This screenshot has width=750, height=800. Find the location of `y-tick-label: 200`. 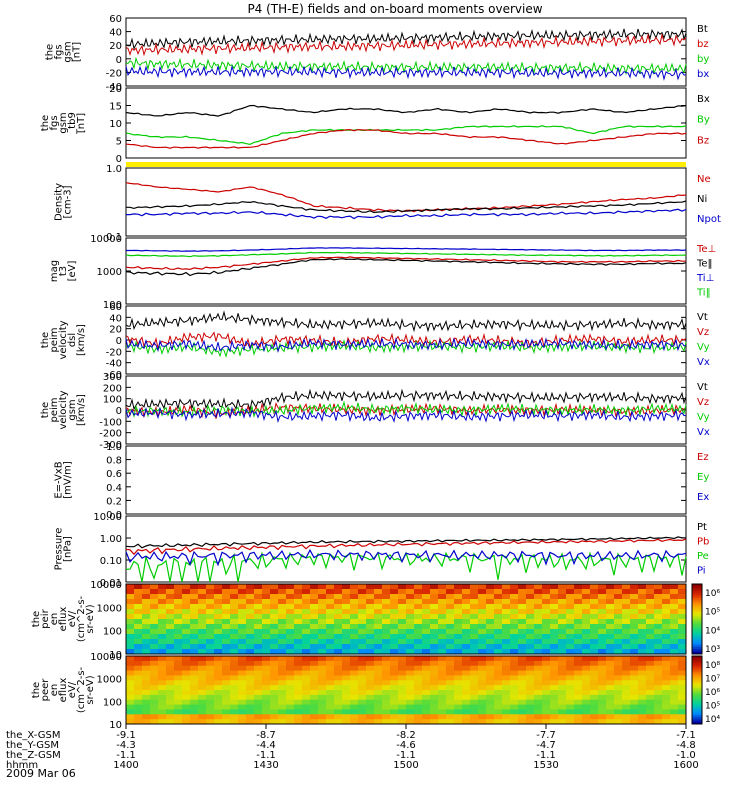

y-tick-label: 200 is located at coordinates (112, 388).